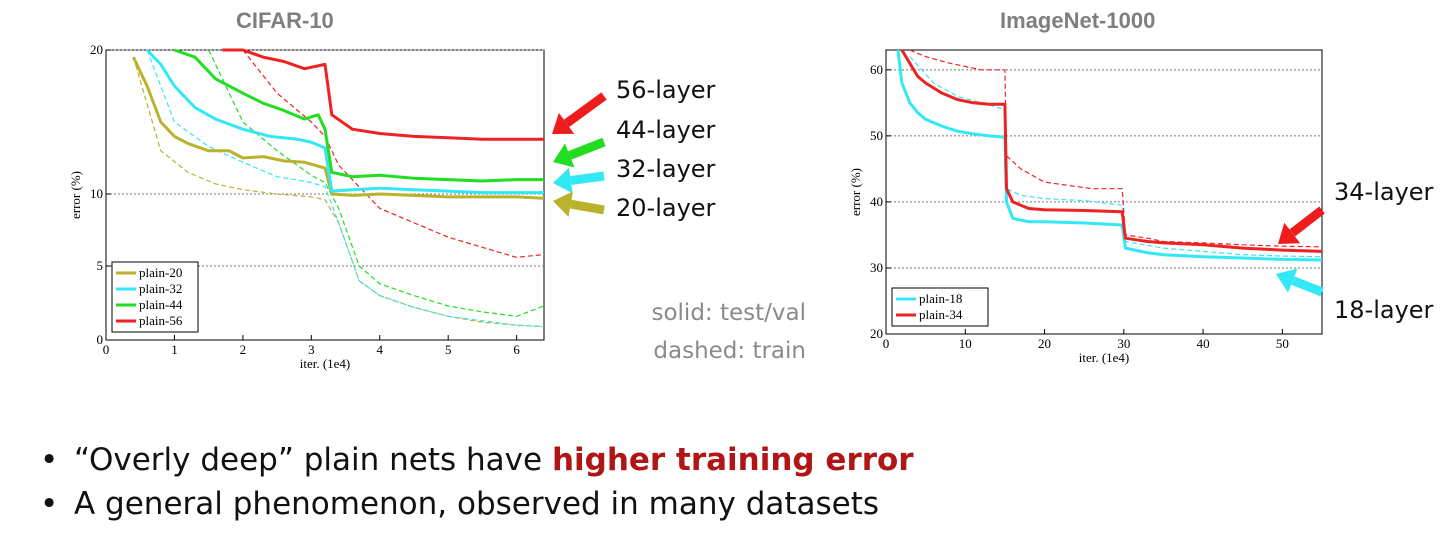  Describe the element at coordinates (174, 349) in the screenshot. I see `x-tick-label: 1` at that location.